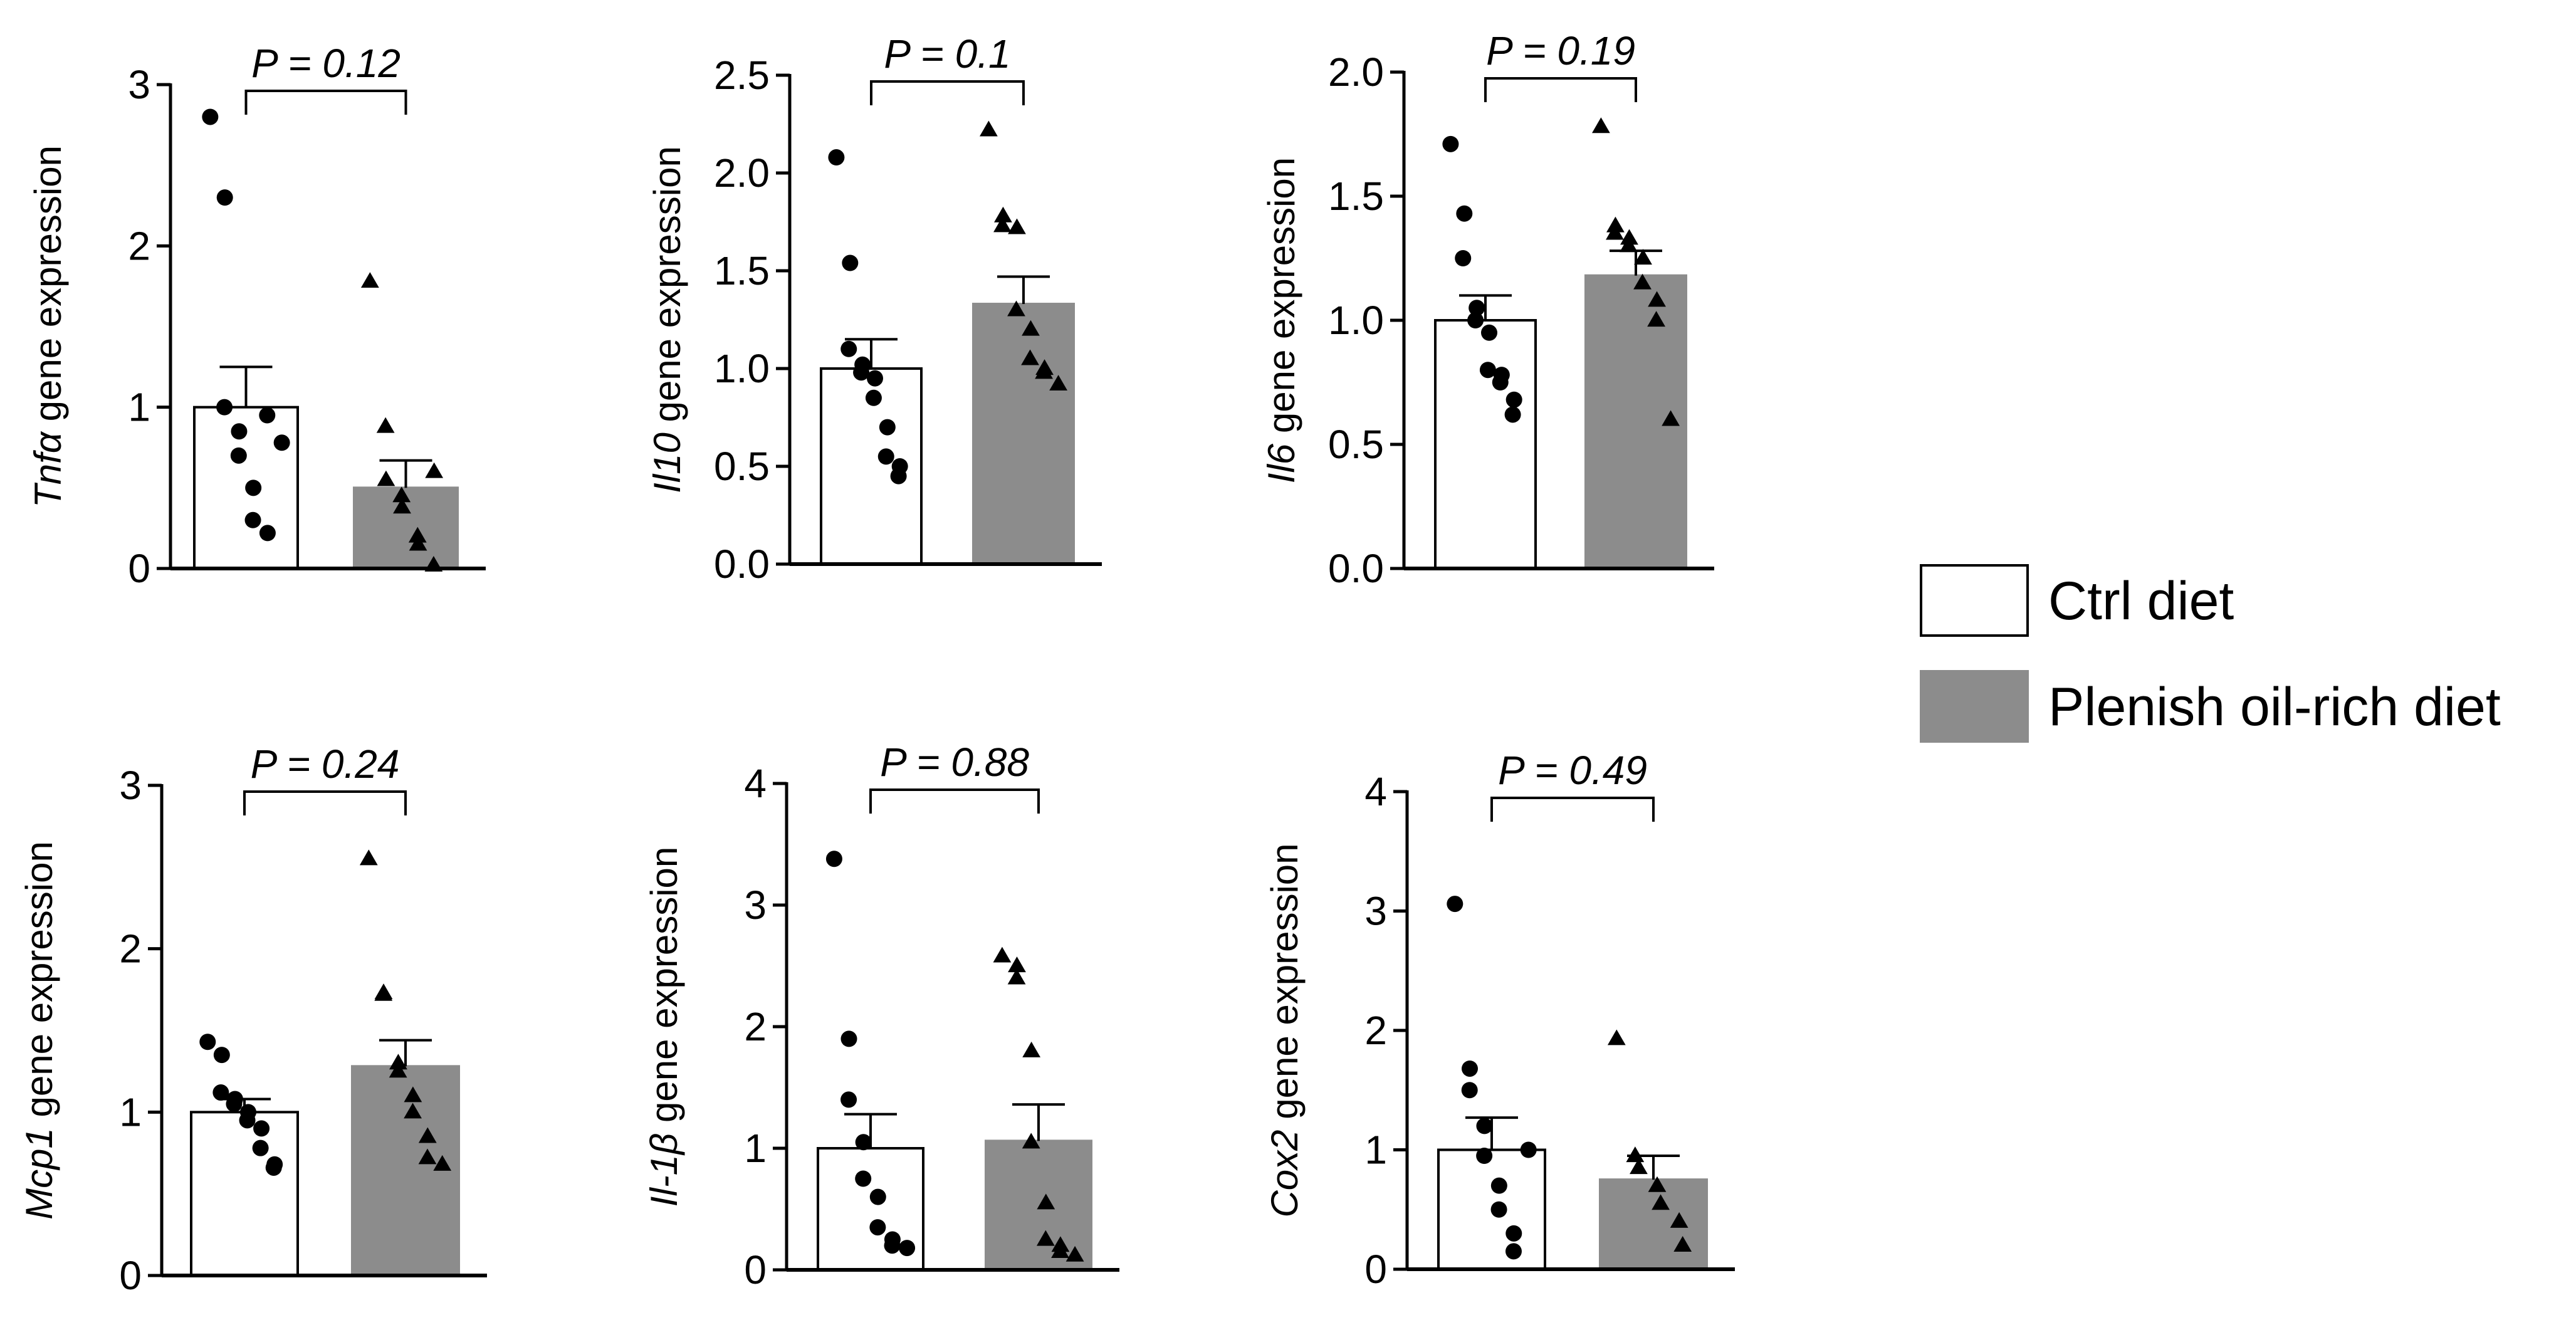 Image resolution: width=2576 pixels, height=1320 pixels. What do you see at coordinates (742, 564) in the screenshot?
I see `y-tick-label: 0.0` at bounding box center [742, 564].